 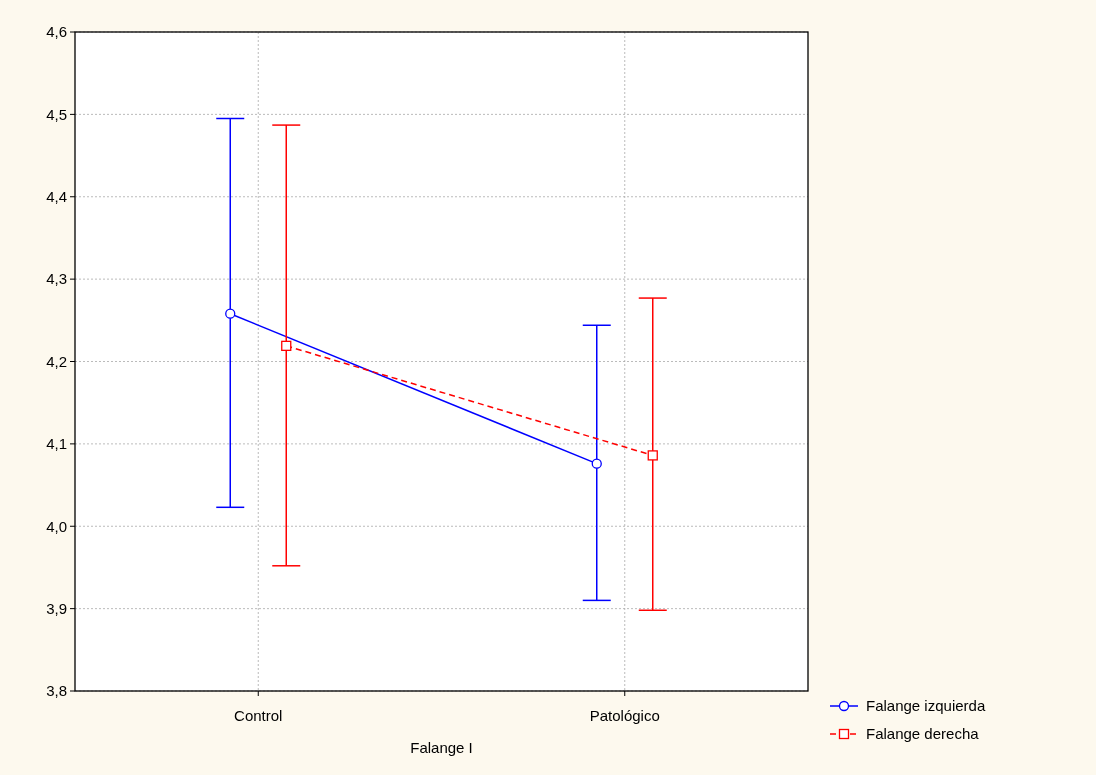 What do you see at coordinates (56, 444) in the screenshot?
I see `y-tick-label: 4,1` at bounding box center [56, 444].